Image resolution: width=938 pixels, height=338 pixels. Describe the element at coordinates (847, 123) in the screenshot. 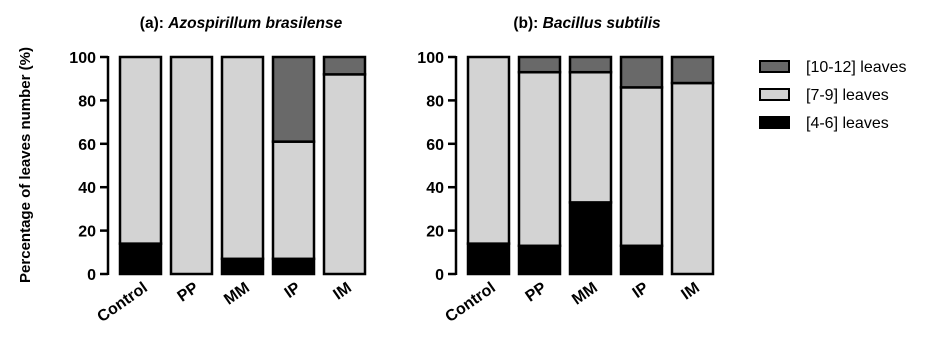

I see `legend-label: [4-6] leaves` at that location.